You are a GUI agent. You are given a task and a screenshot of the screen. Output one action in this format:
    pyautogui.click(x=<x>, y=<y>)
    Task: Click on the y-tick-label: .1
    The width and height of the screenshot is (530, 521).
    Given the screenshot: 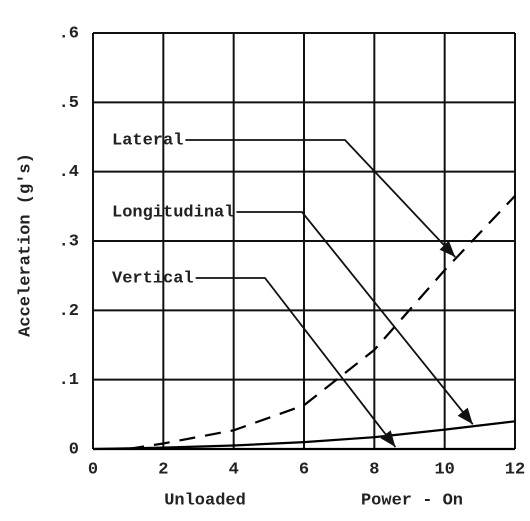 What is the action you would take?
    pyautogui.click(x=69, y=380)
    